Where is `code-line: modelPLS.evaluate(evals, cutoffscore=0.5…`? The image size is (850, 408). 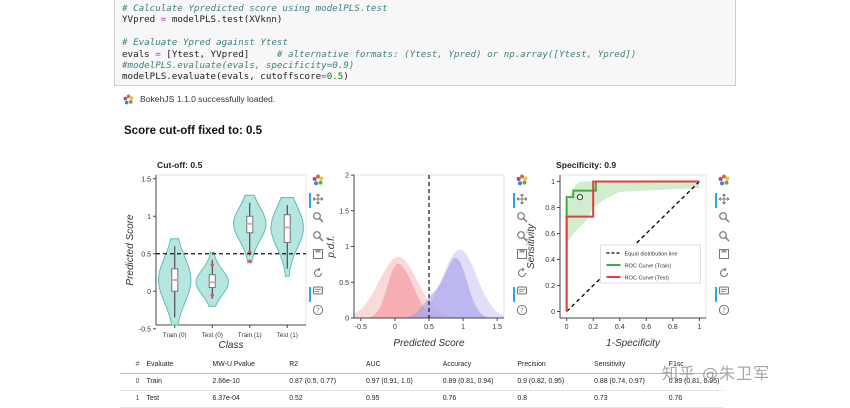
code-line: modelPLS.evaluate(evals, cutoffscore=0.5… is located at coordinates (428, 76).